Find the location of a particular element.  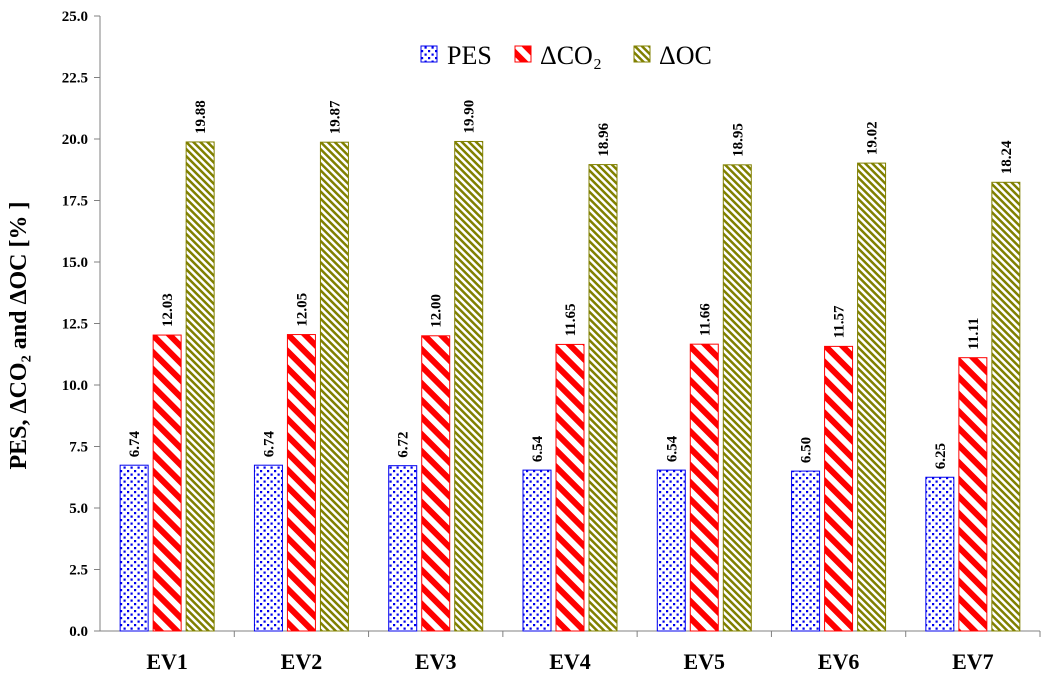

data-label: 18.24 is located at coordinates (1007, 157).